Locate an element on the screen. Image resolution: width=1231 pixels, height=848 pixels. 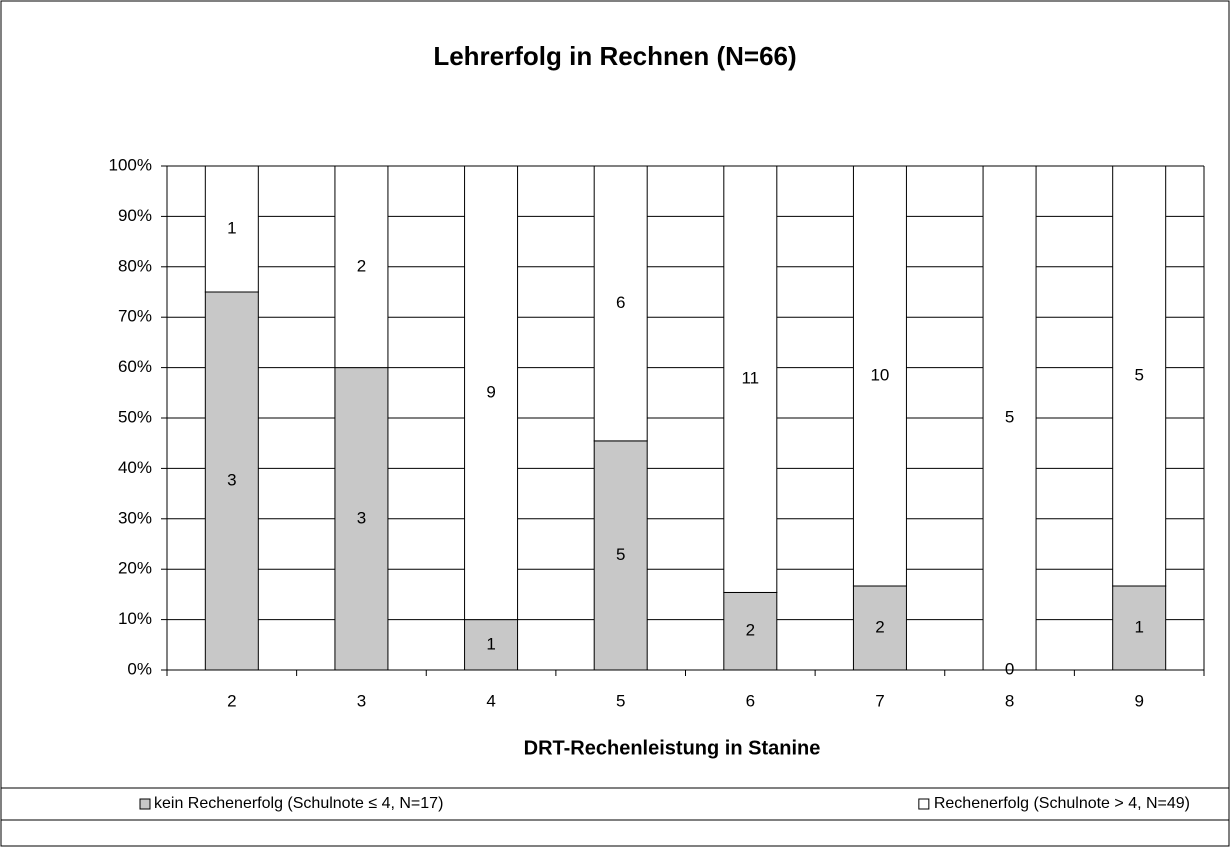
x-tick-label: 9 is located at coordinates (1138, 700).